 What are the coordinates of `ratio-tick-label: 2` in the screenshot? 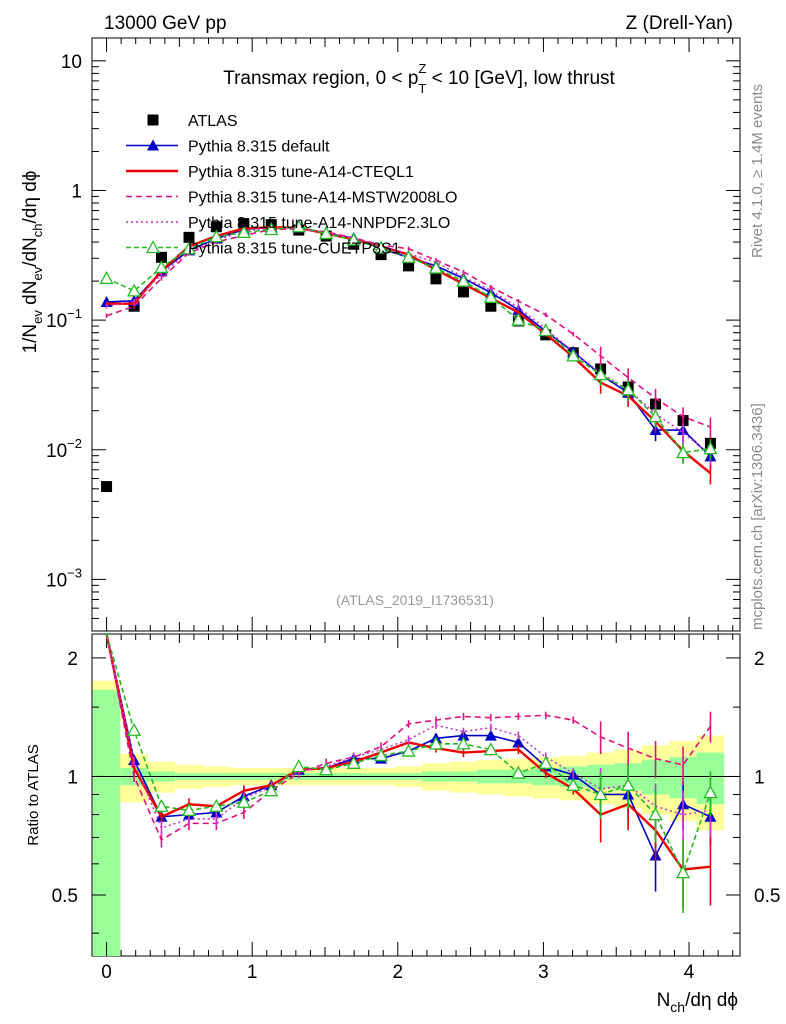 It's located at (72, 659).